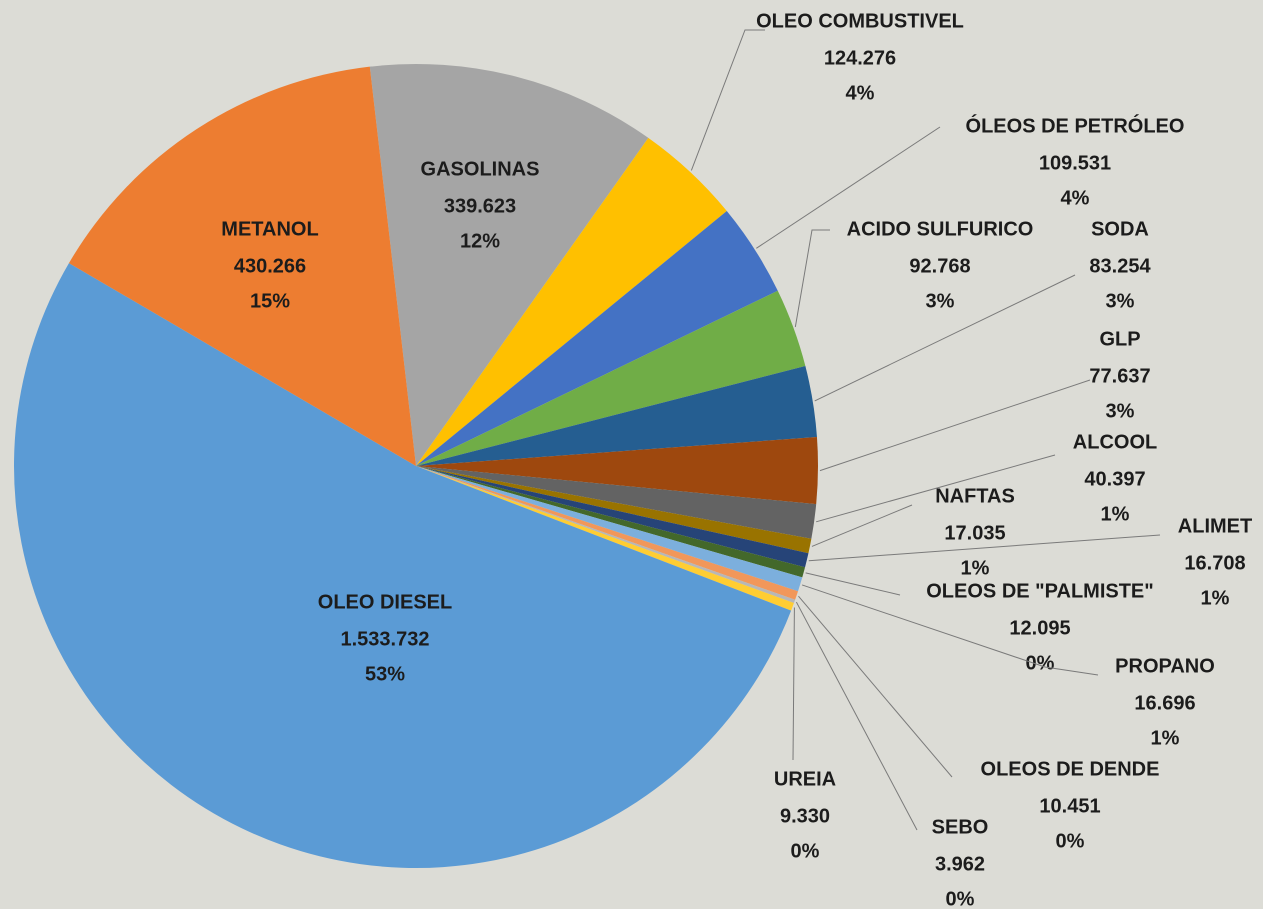  What do you see at coordinates (1215, 526) in the screenshot?
I see `slice-label-name: ALIMET` at bounding box center [1215, 526].